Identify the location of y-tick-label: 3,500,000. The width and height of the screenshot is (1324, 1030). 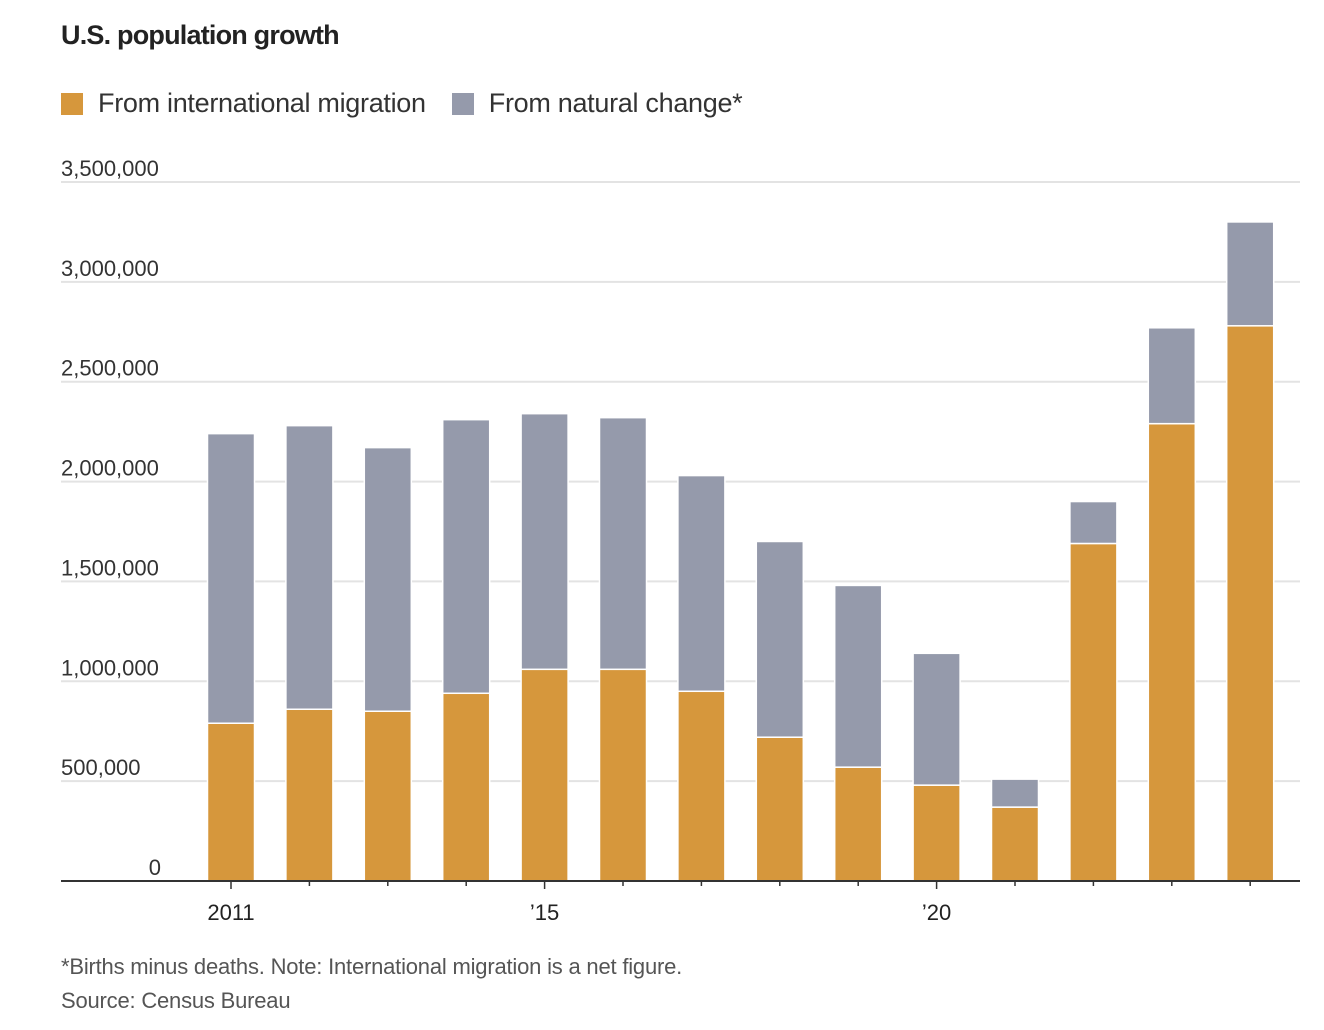
(110, 168).